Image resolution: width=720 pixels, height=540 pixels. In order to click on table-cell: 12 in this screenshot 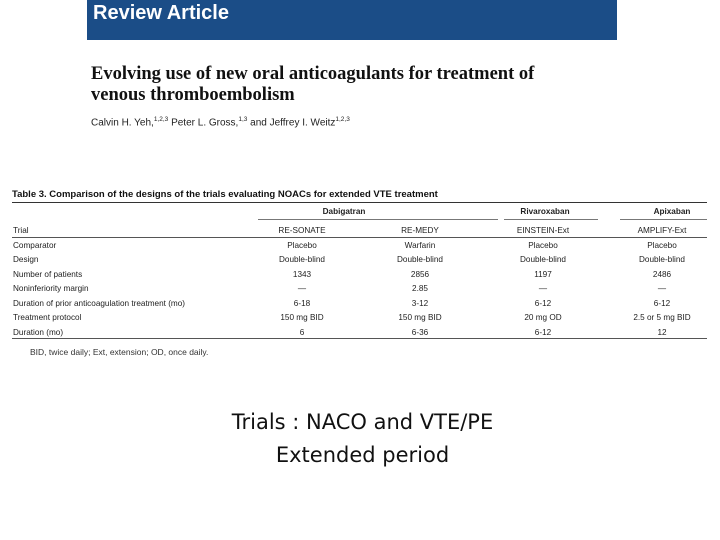, I will do `click(662, 332)`.